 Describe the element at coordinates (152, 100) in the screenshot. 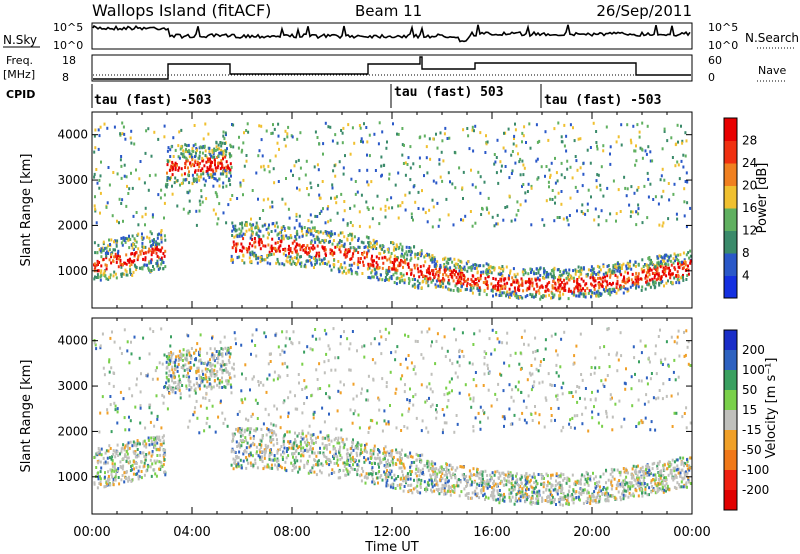

I see `cpid-segment-1: tau (fast) -503` at that location.